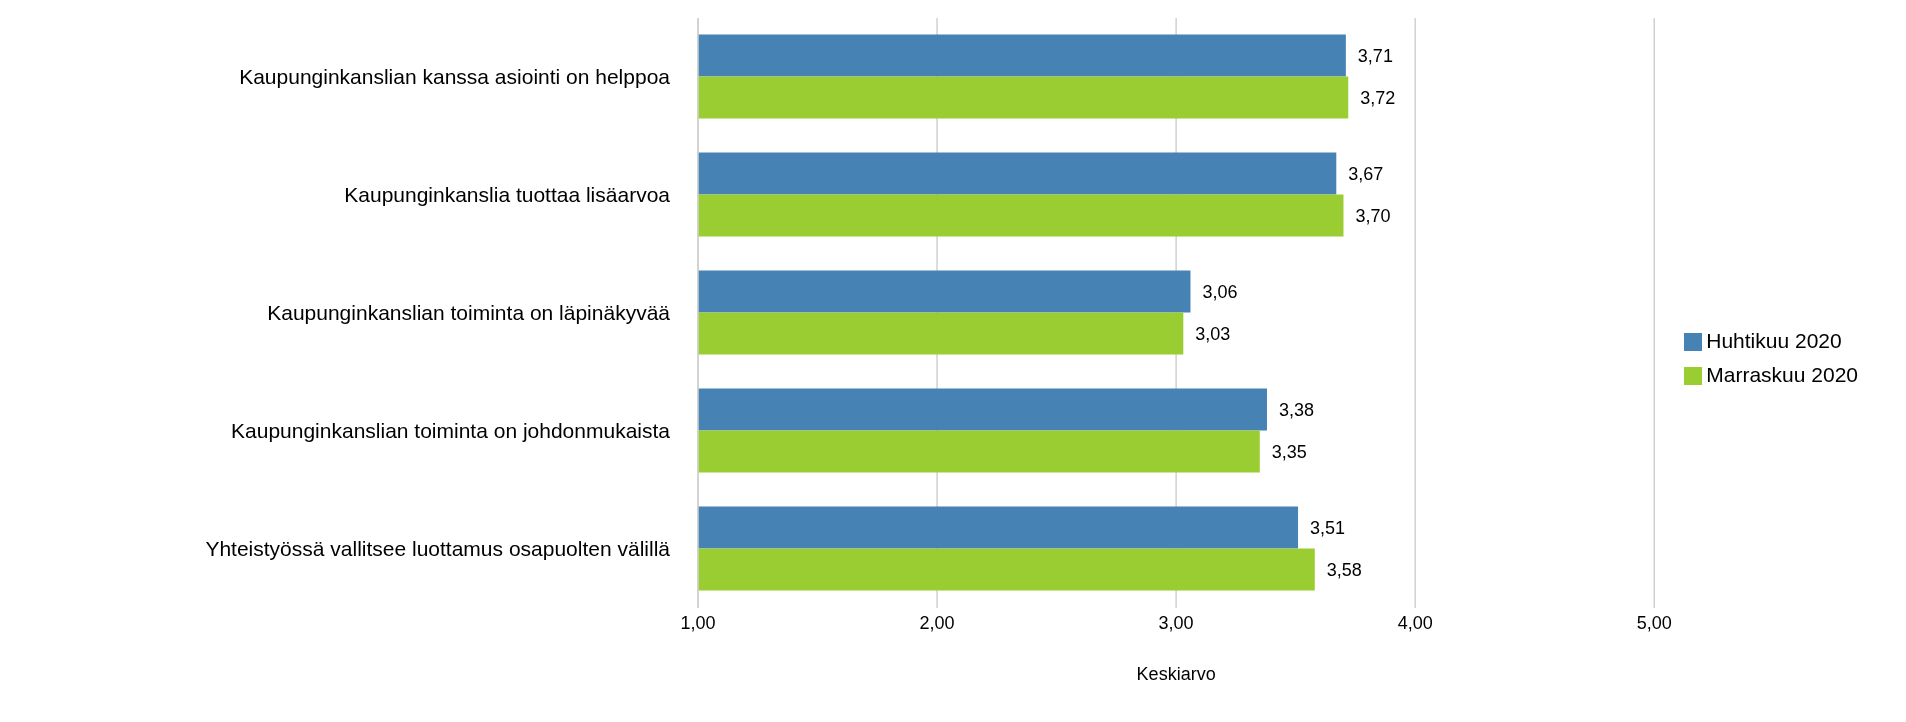 The width and height of the screenshot is (1906, 722). What do you see at coordinates (507, 195) in the screenshot?
I see `y-tick-label: Kaupunginkanslia tuottaa lisäarvoa` at bounding box center [507, 195].